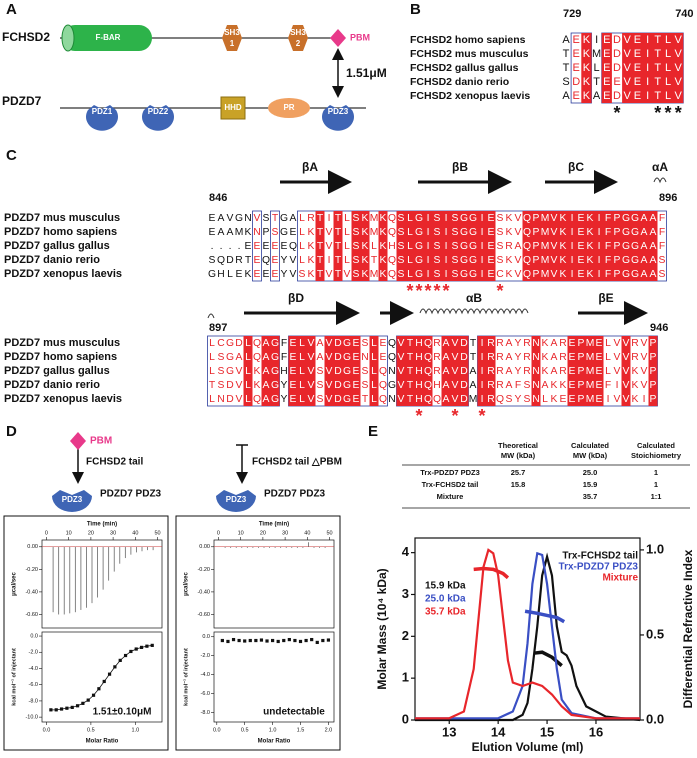 This screenshot has height=758, width=697. Describe the element at coordinates (135, 533) in the screenshot. I see `tick-label: 40` at that location.